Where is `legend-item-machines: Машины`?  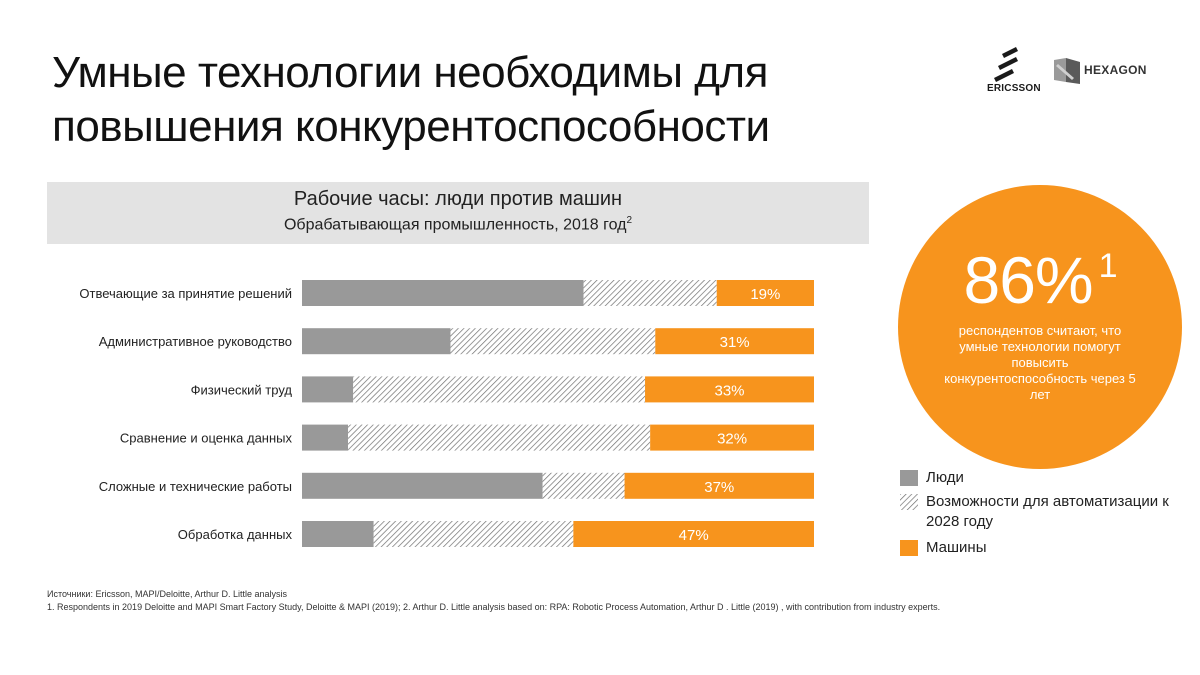 legend-item-machines: Машины is located at coordinates (1050, 548).